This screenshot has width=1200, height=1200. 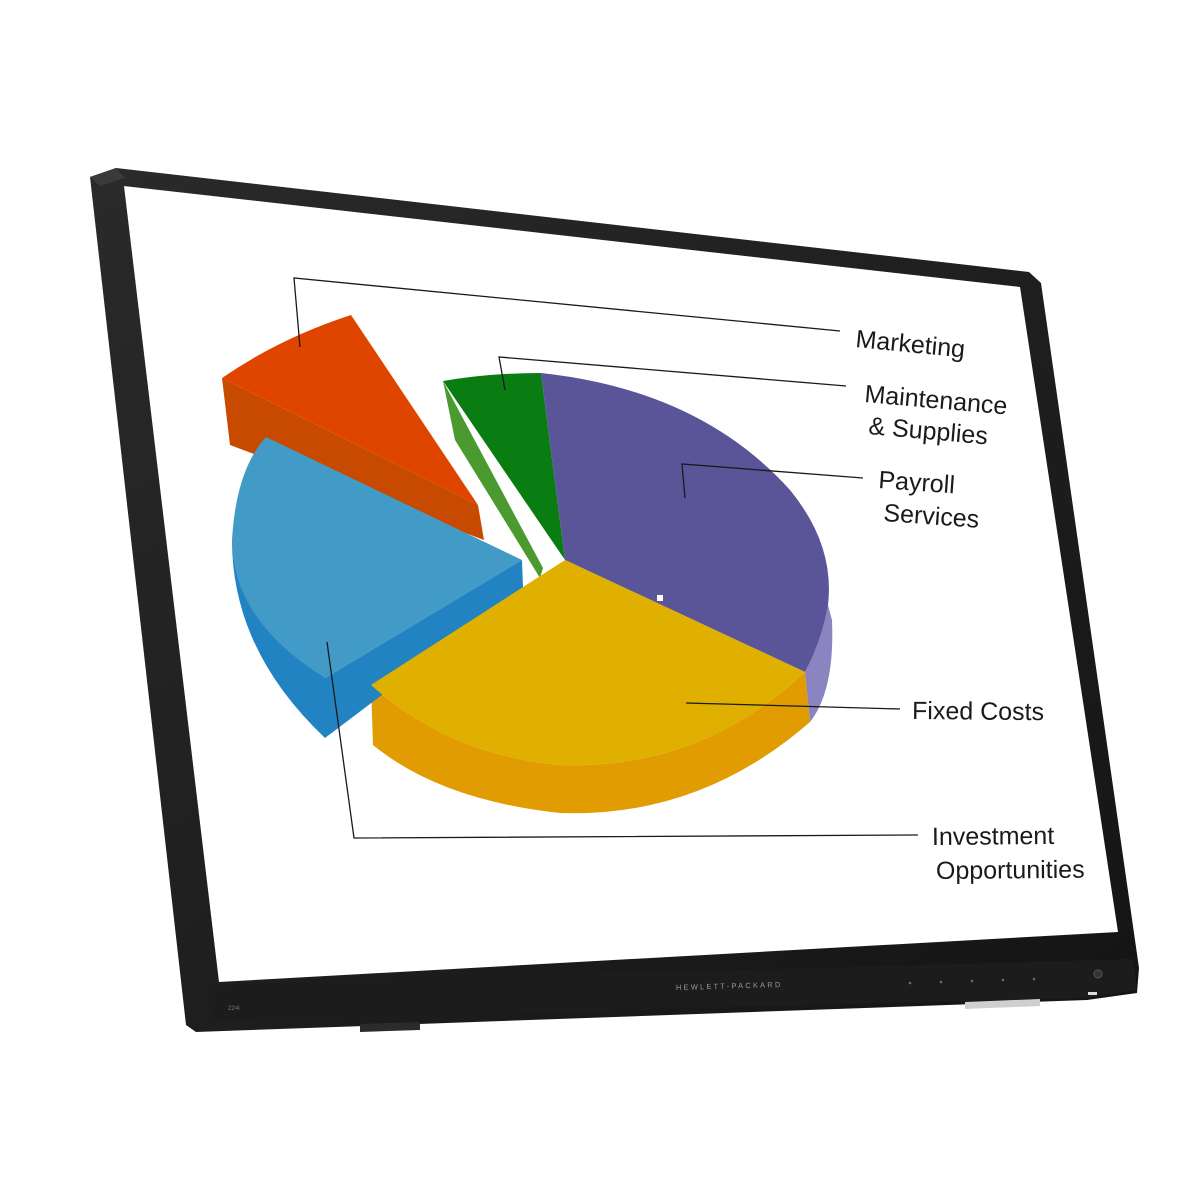 What do you see at coordinates (665, 990) in the screenshot?
I see `bezel-details: HEWLETT-PACKARD Z24i` at bounding box center [665, 990].